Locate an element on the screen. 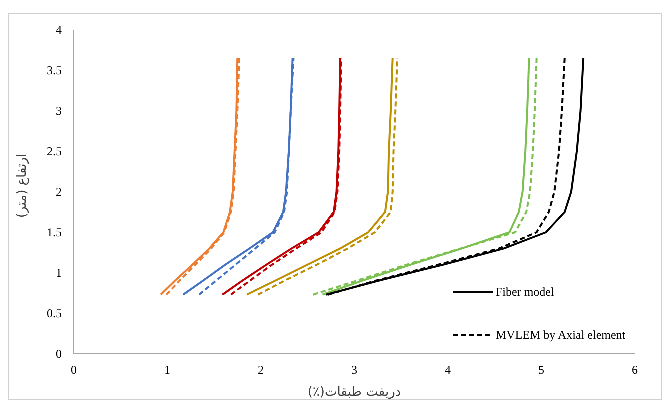 The height and width of the screenshot is (407, 670). y-tick-label: 0.5 is located at coordinates (54, 313).